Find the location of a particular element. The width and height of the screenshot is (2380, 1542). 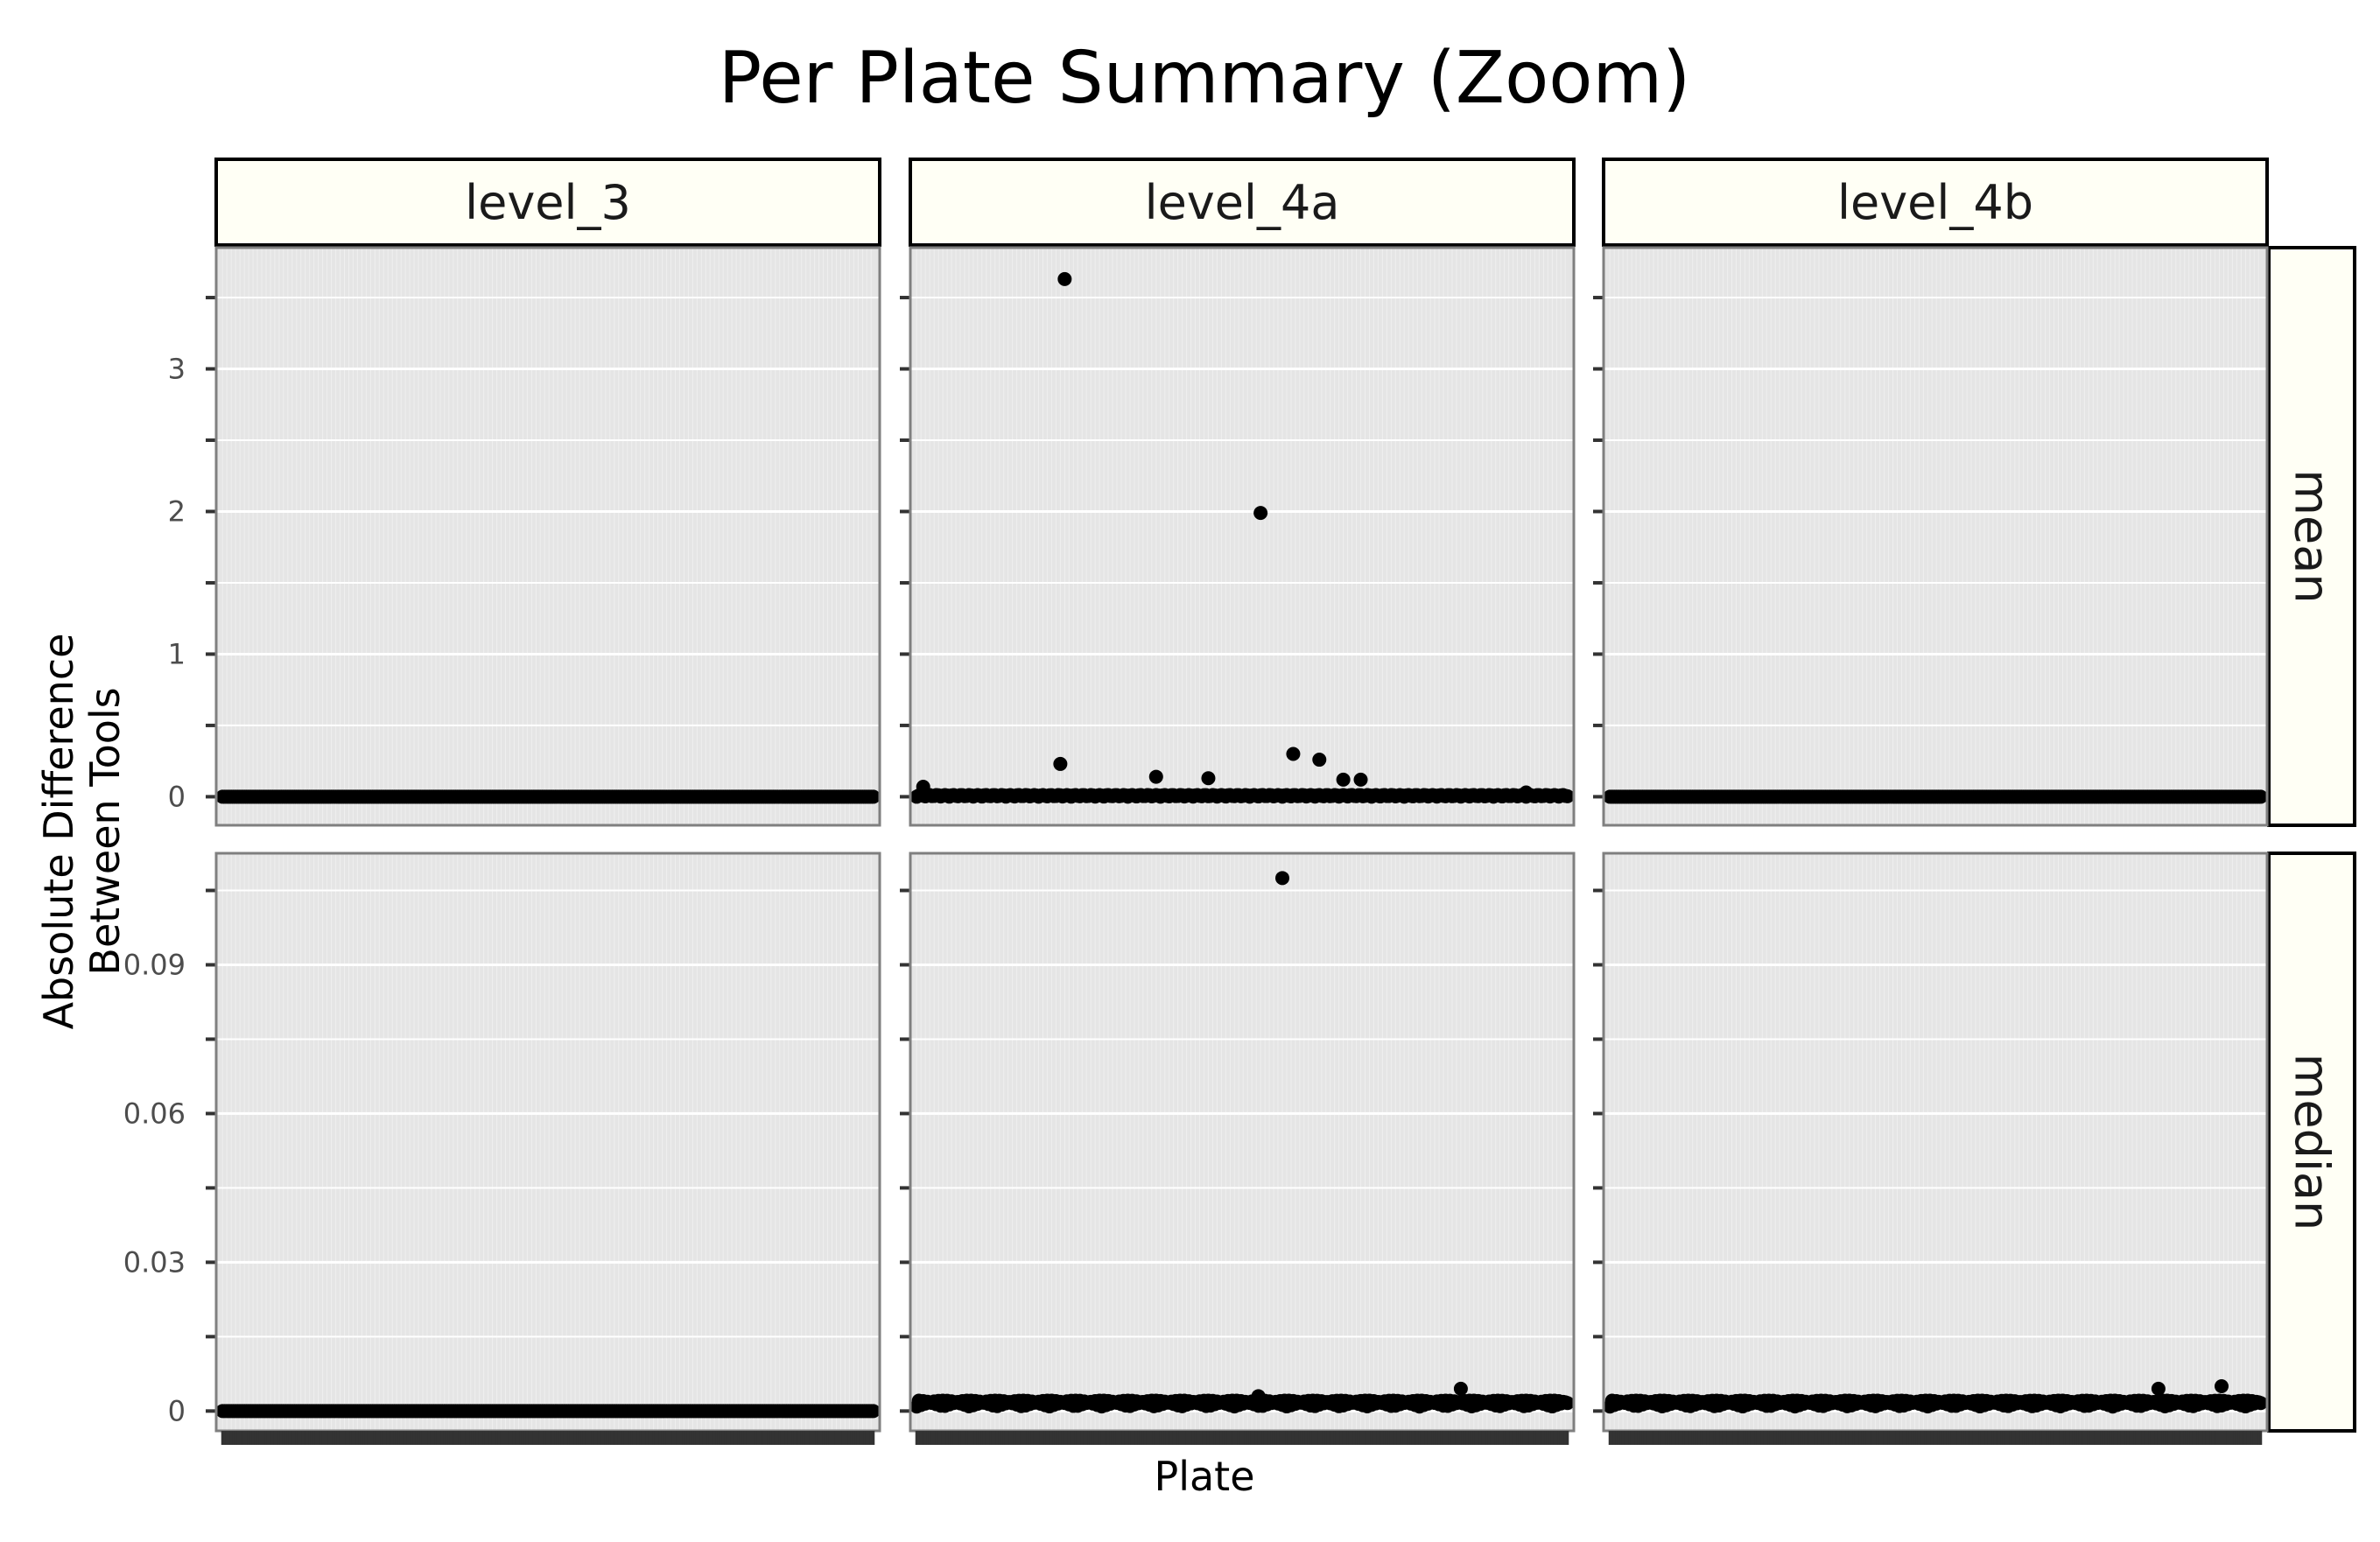

points-mean-level_4b is located at coordinates (1935, 796).